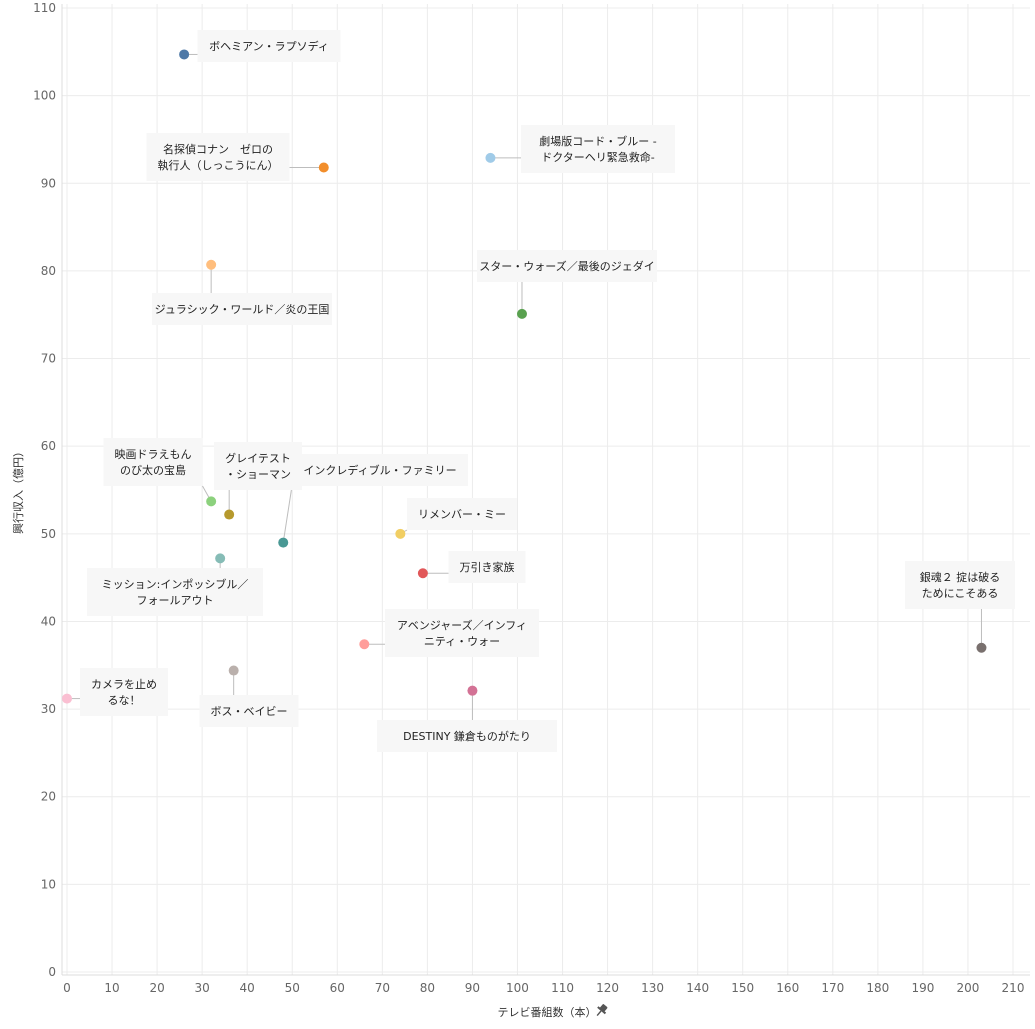 The image size is (1035, 1029). I want to click on annotation-box: リメンバー・ミー, so click(462, 514).